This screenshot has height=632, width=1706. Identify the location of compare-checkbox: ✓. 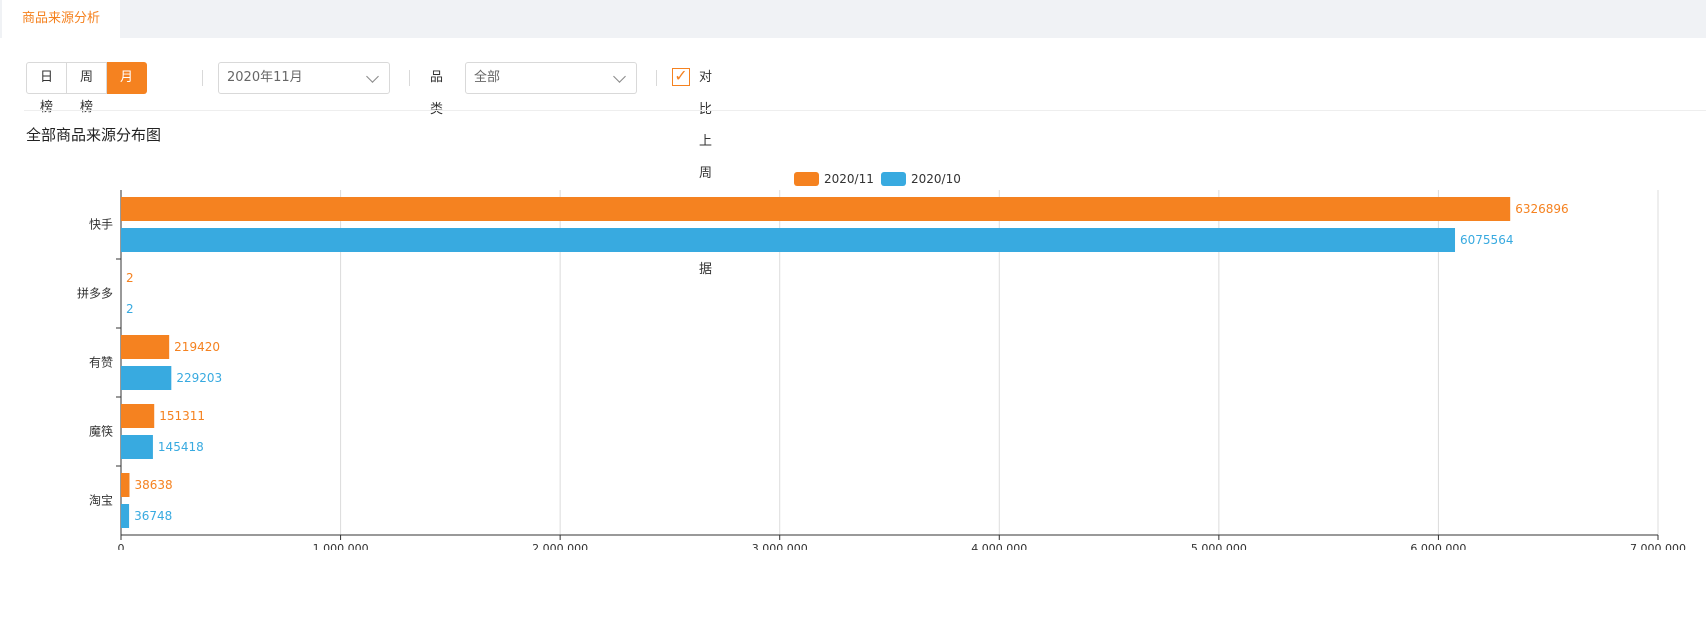
(681, 77).